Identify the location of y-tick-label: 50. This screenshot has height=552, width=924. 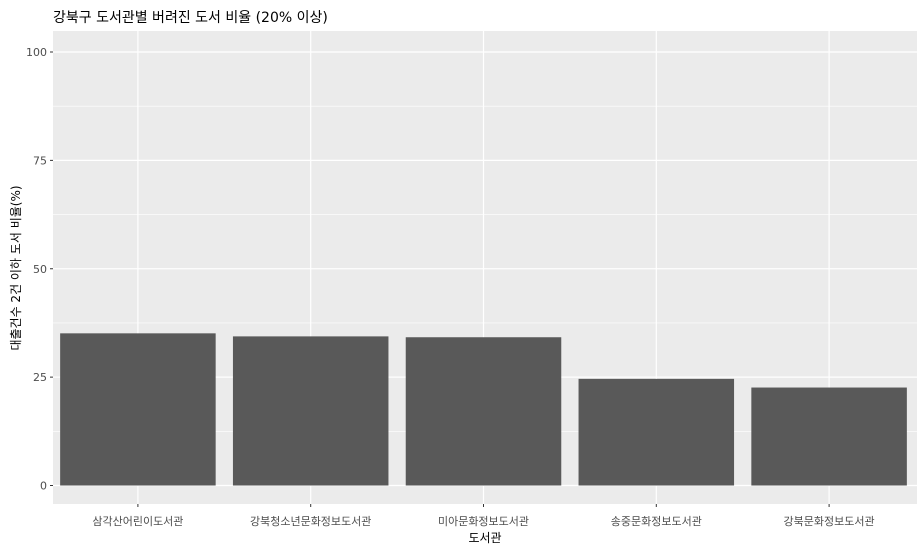
(40, 269).